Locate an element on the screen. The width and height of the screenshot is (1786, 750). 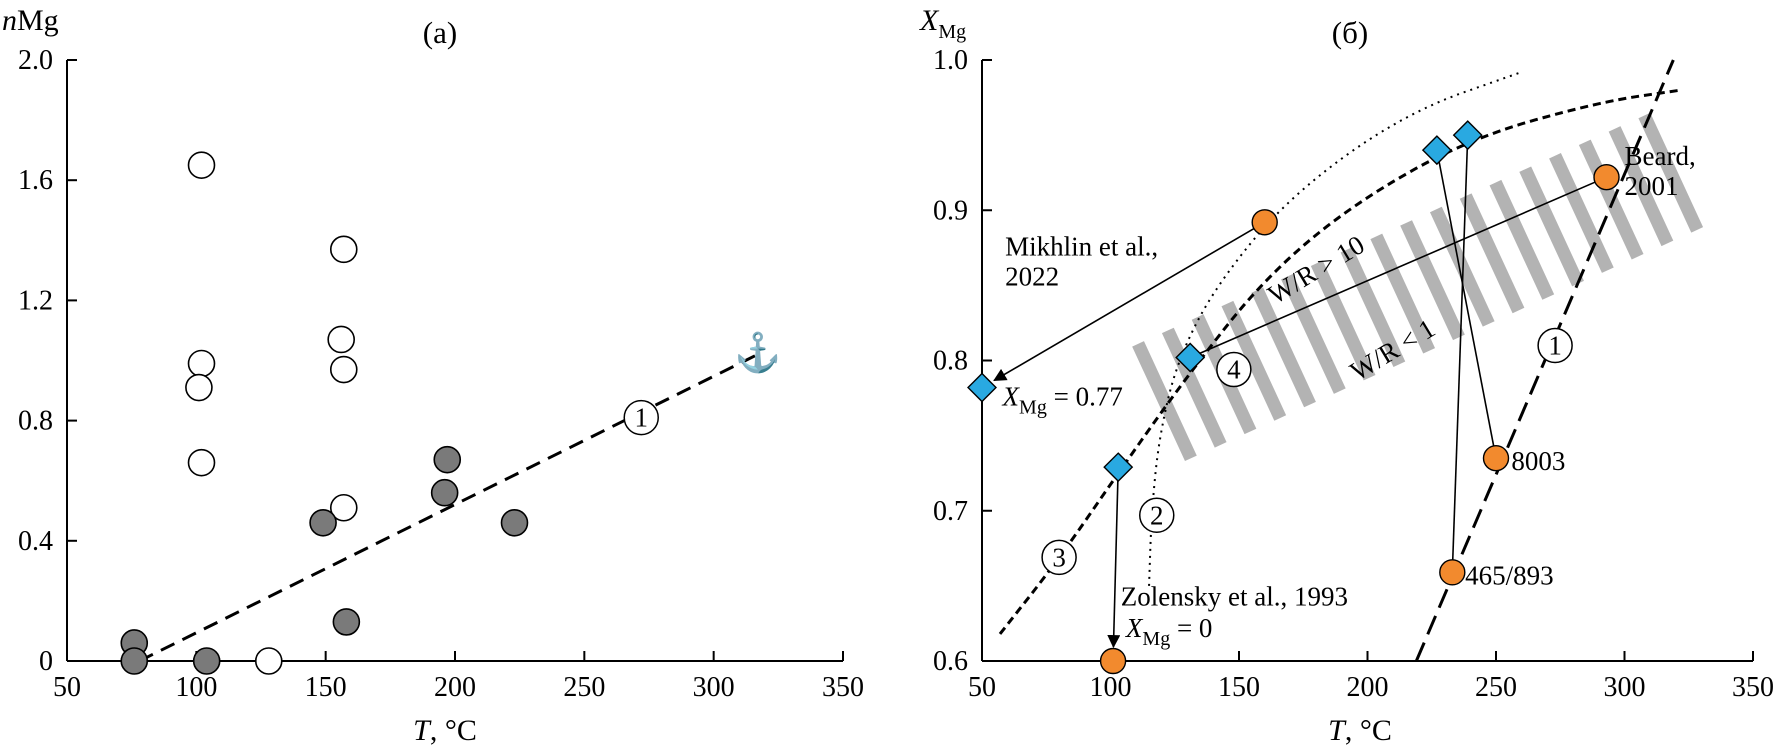
panel-b-label-xmg-077-symbol: X is located at coordinates (1011, 397).